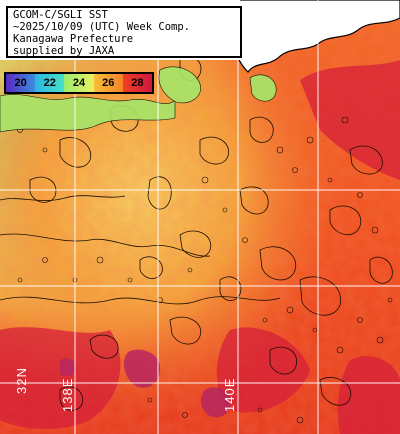 The height and width of the screenshot is (434, 400). Describe the element at coordinates (21, 380) in the screenshot. I see `latitude-label: 32N` at that location.